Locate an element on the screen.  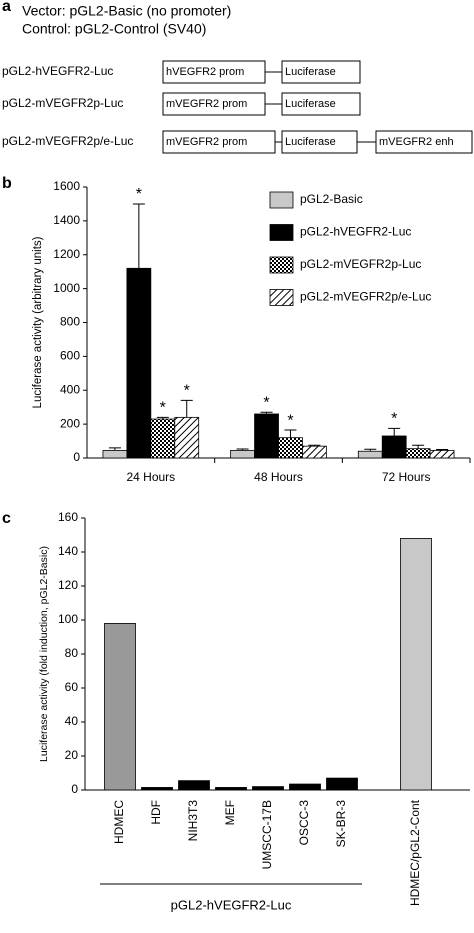
x-tick-label: OSCC-3 is located at coordinates (304, 823).